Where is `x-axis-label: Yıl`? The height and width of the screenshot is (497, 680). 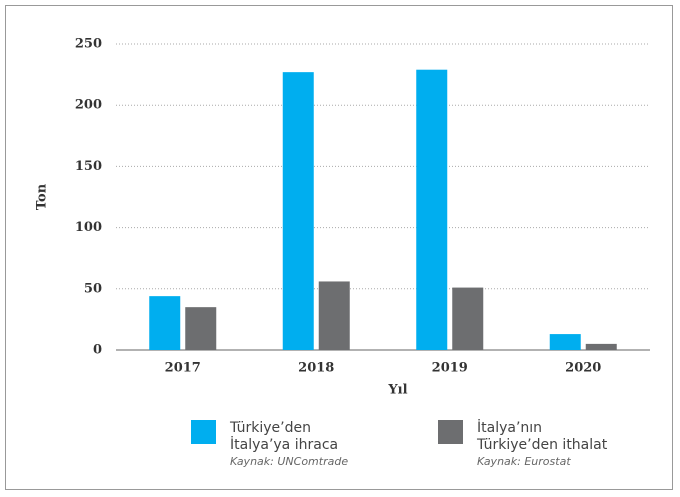 x-axis-label: Yıl is located at coordinates (397, 390).